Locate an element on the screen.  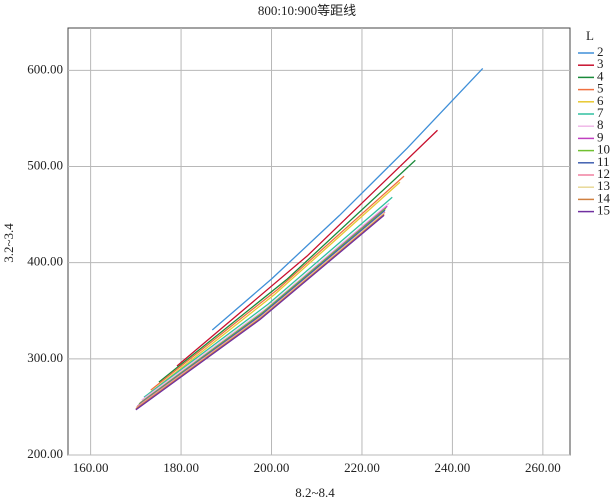
legend-label: 6 is located at coordinates (600, 100).